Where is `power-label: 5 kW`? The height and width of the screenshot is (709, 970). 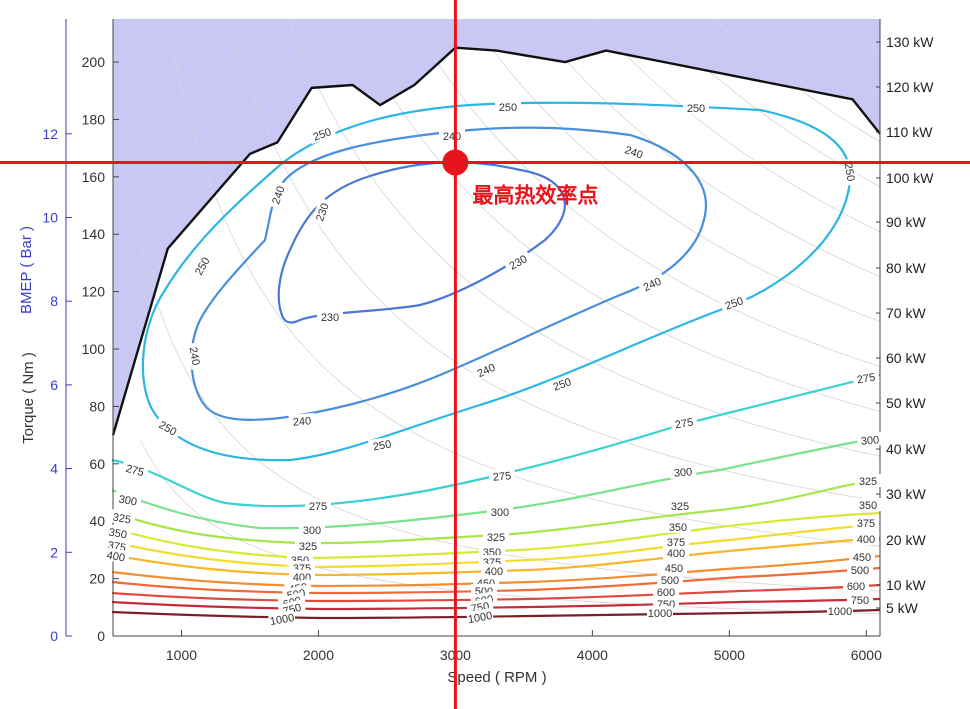 power-label: 5 kW is located at coordinates (902, 608).